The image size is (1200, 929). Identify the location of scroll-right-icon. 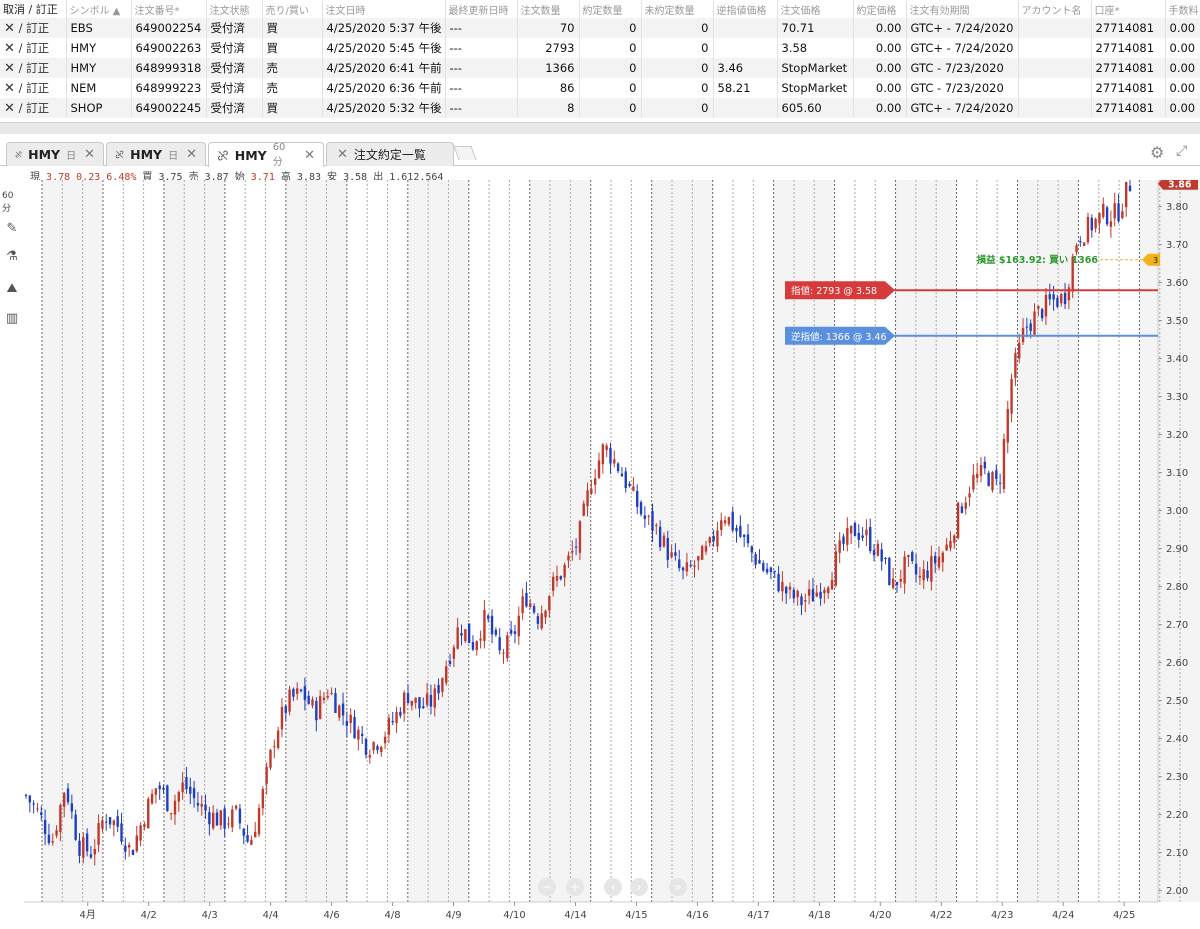
(639, 887).